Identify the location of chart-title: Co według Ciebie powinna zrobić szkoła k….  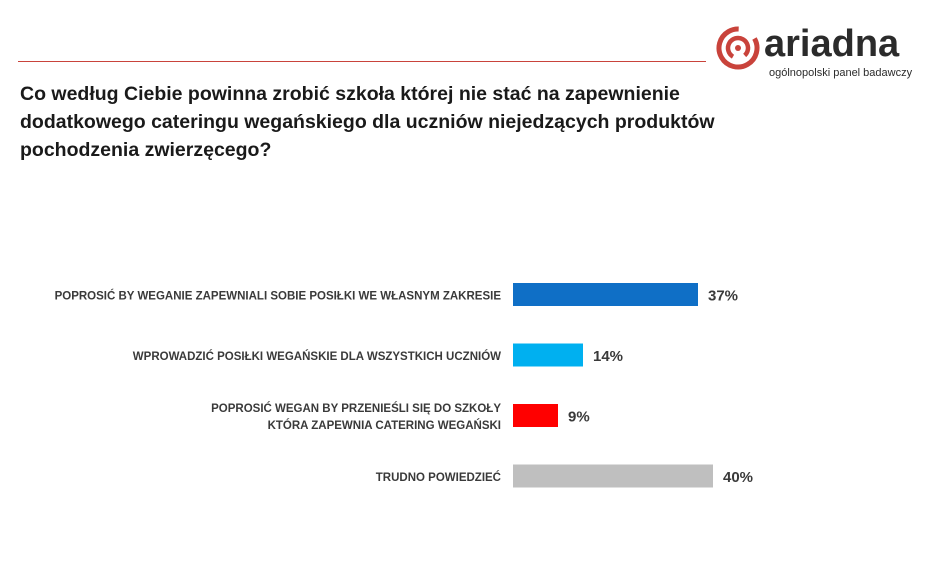
(367, 122).